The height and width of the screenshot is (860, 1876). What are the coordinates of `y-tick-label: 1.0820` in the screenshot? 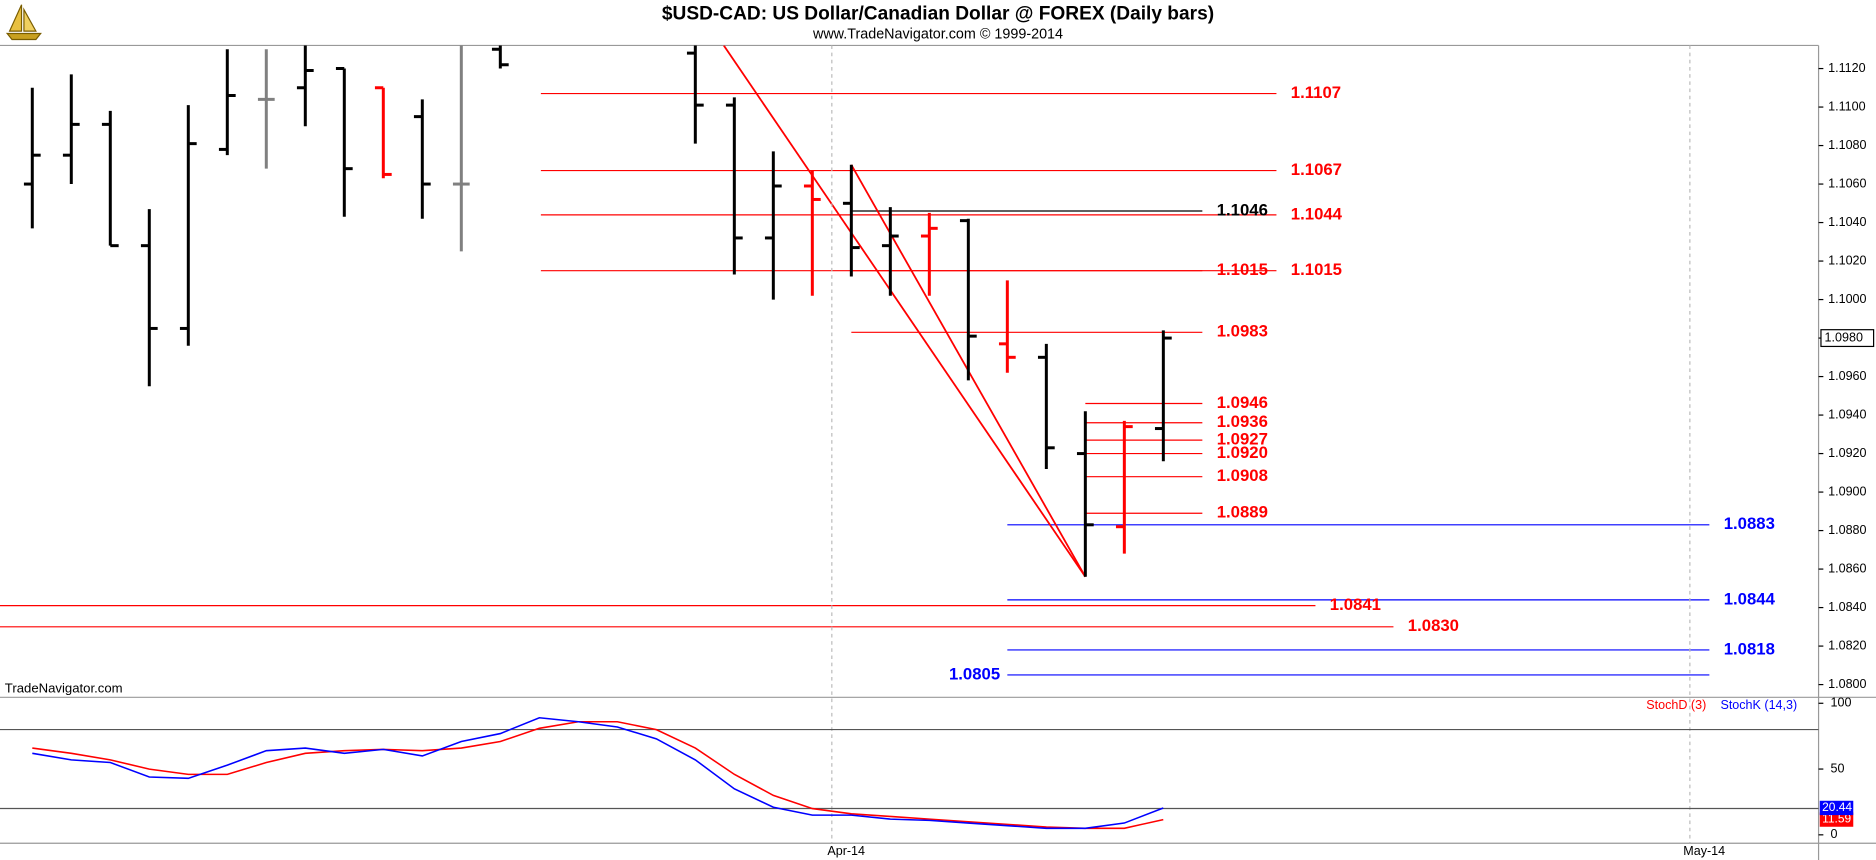 It's located at (1847, 645).